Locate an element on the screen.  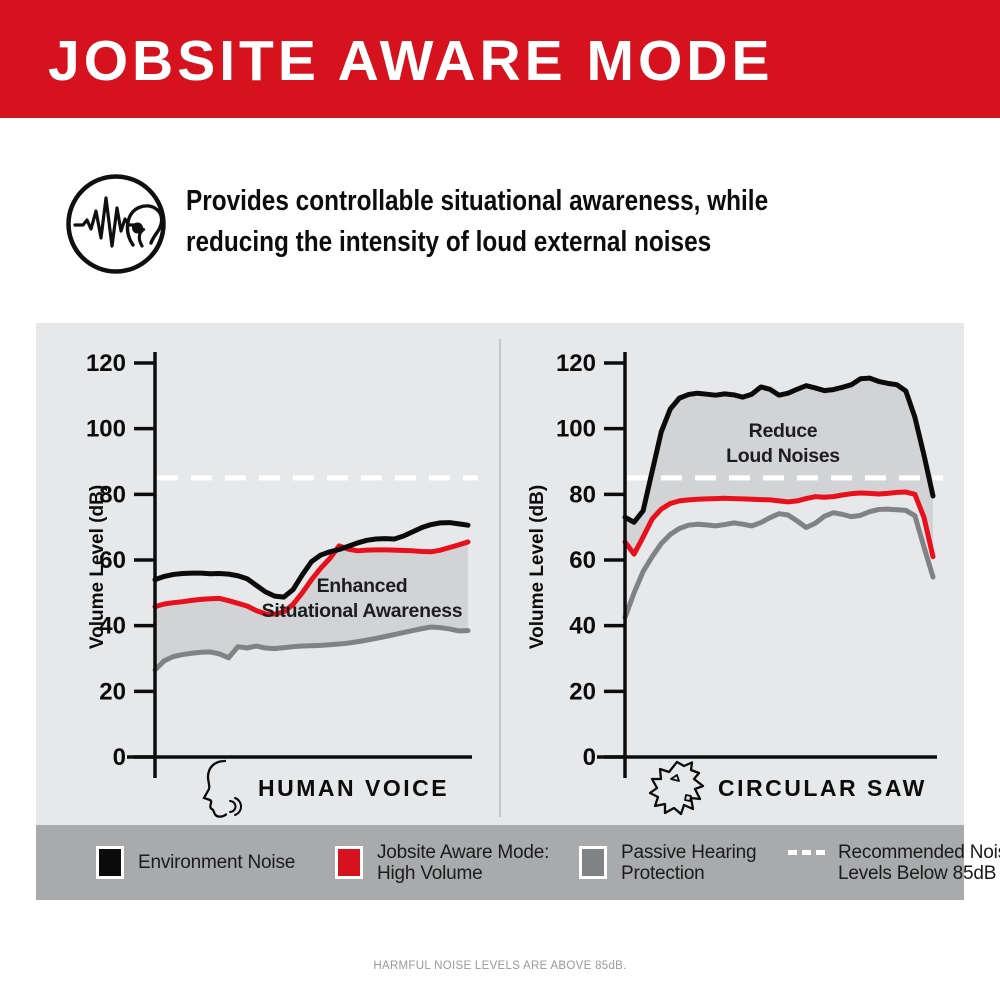
chart-title-human-voice: HUMAN VOICE is located at coordinates (354, 787).